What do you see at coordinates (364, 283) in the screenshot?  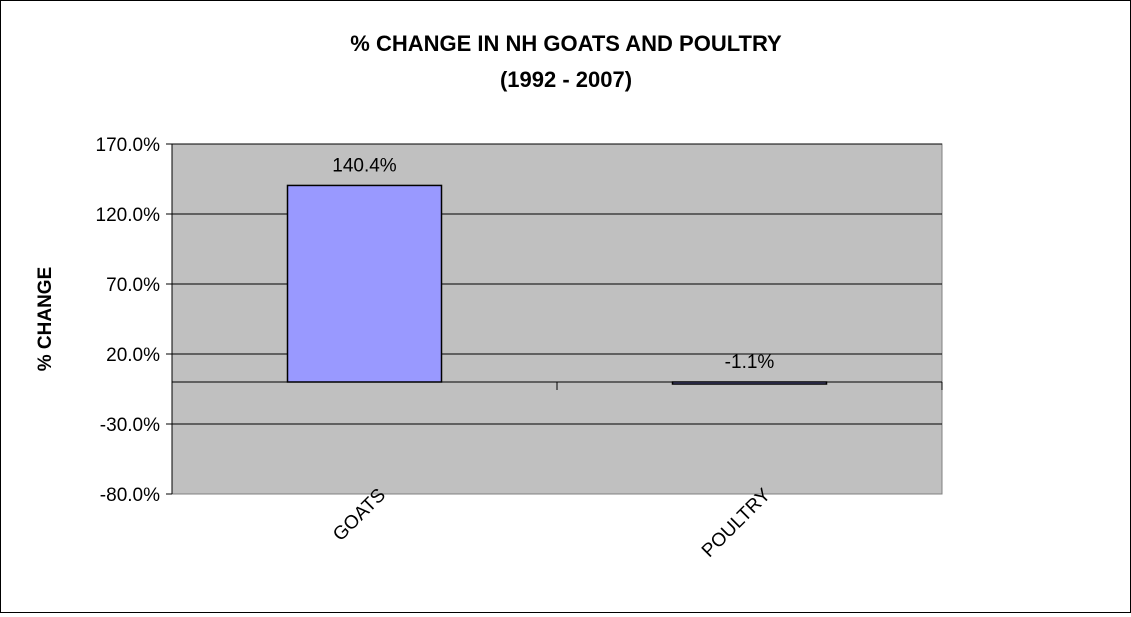 I see `bar-goats` at bounding box center [364, 283].